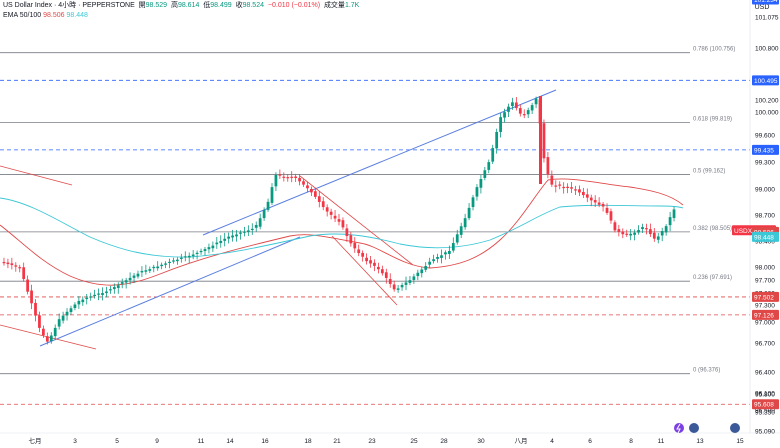 The width and height of the screenshot is (780, 448). What do you see at coordinates (69, 5) in the screenshot?
I see `symbol-title: US Dollar Index · 4小時 · PEPPERSTONE` at bounding box center [69, 5].